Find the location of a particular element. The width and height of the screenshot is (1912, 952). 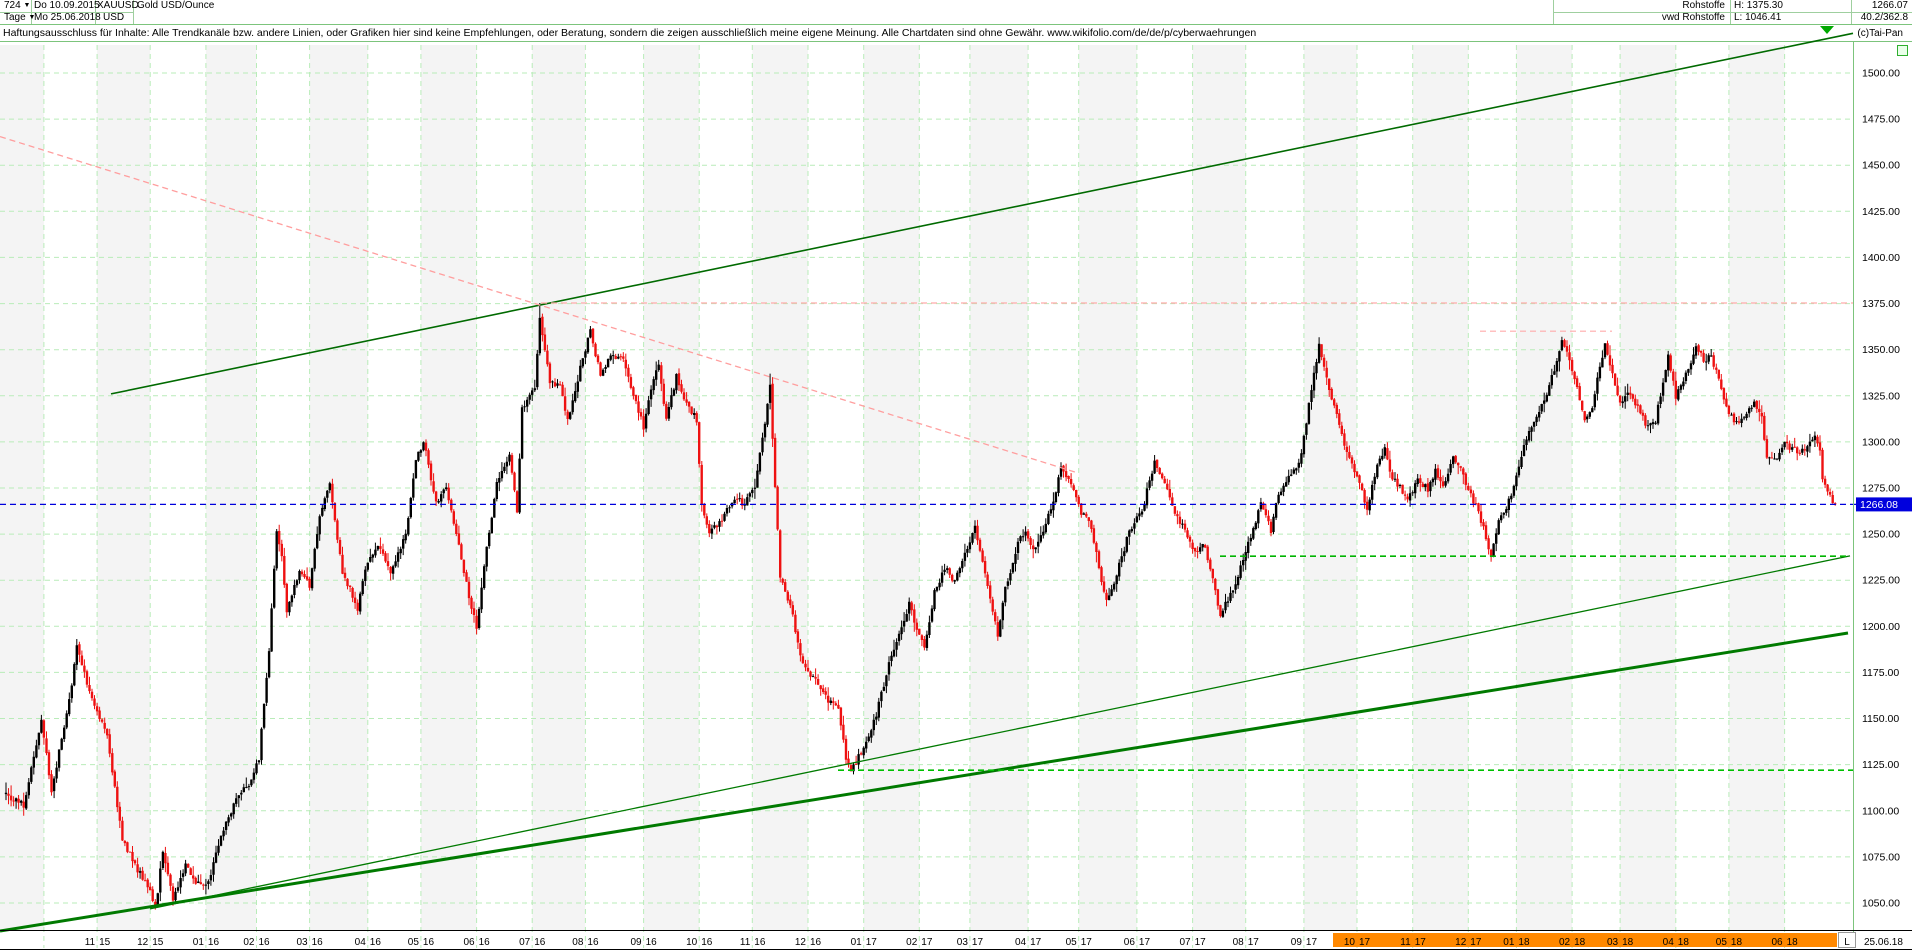

period-high: H: 1375.30 is located at coordinates (1758, 5).